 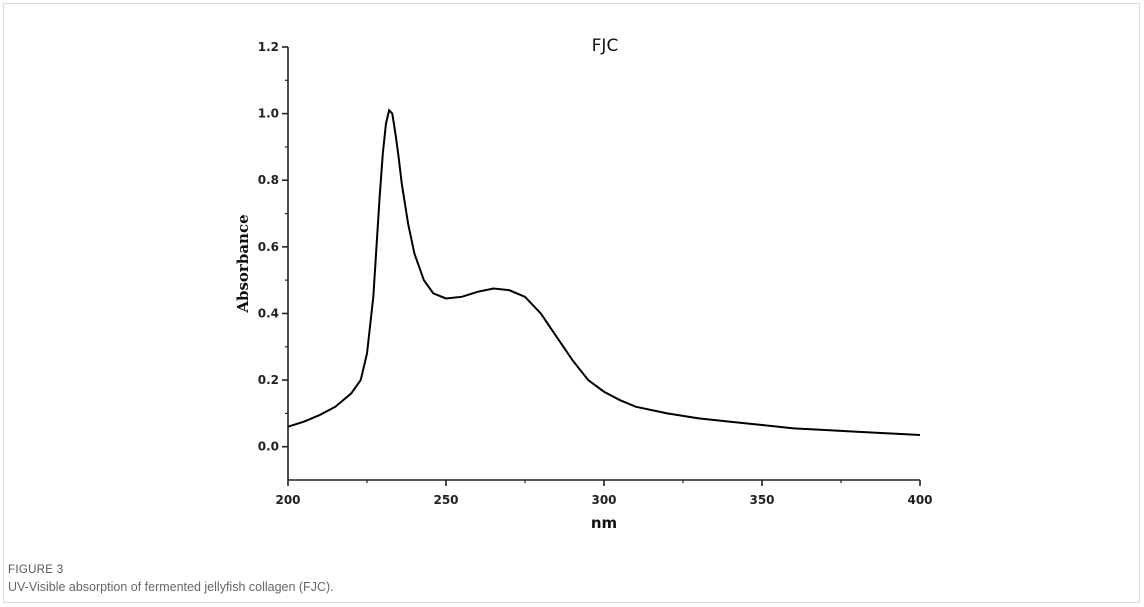 I want to click on chart-title: FJC, so click(x=605, y=46).